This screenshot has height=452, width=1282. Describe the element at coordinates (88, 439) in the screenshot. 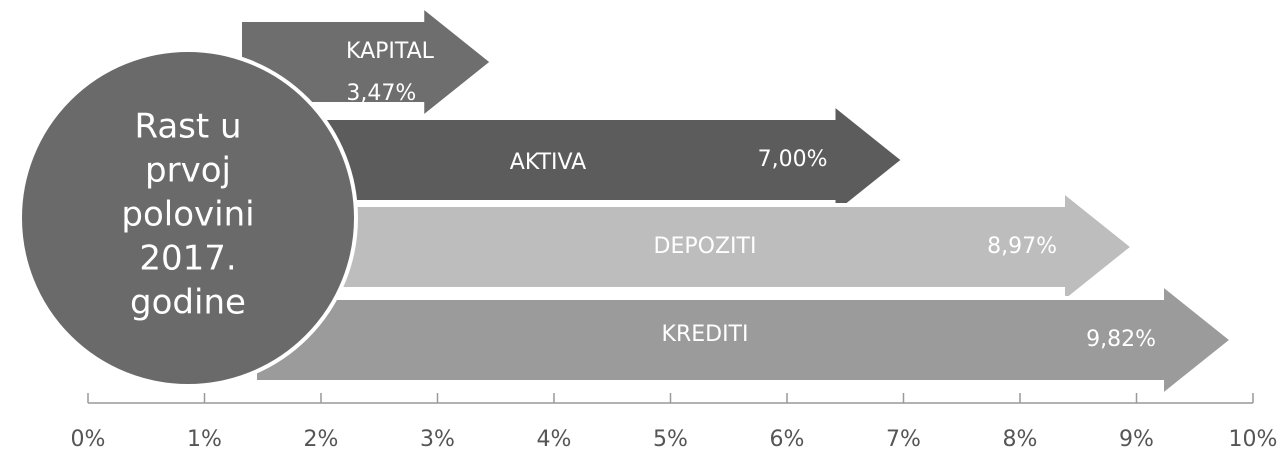

I see `x-tick-label: 0%` at that location.